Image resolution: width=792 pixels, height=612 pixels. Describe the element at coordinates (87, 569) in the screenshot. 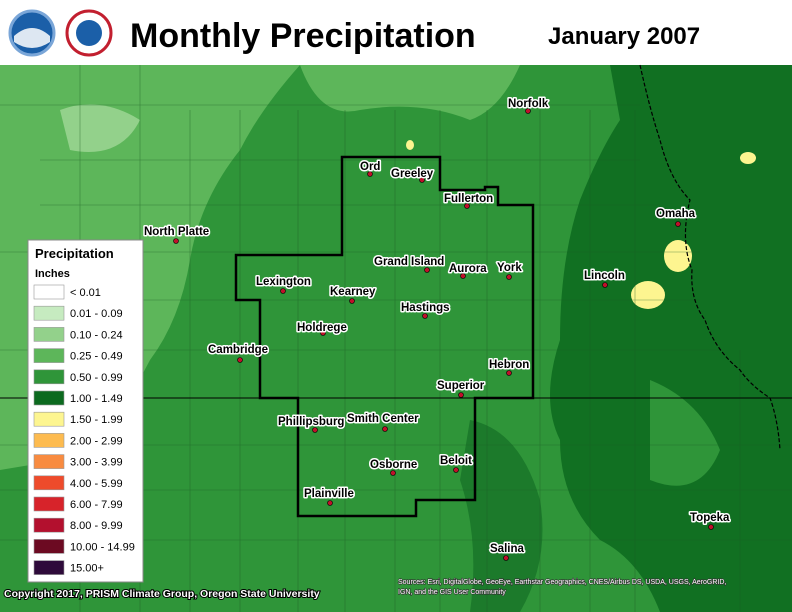

I see `legend-label: 15.00+` at that location.